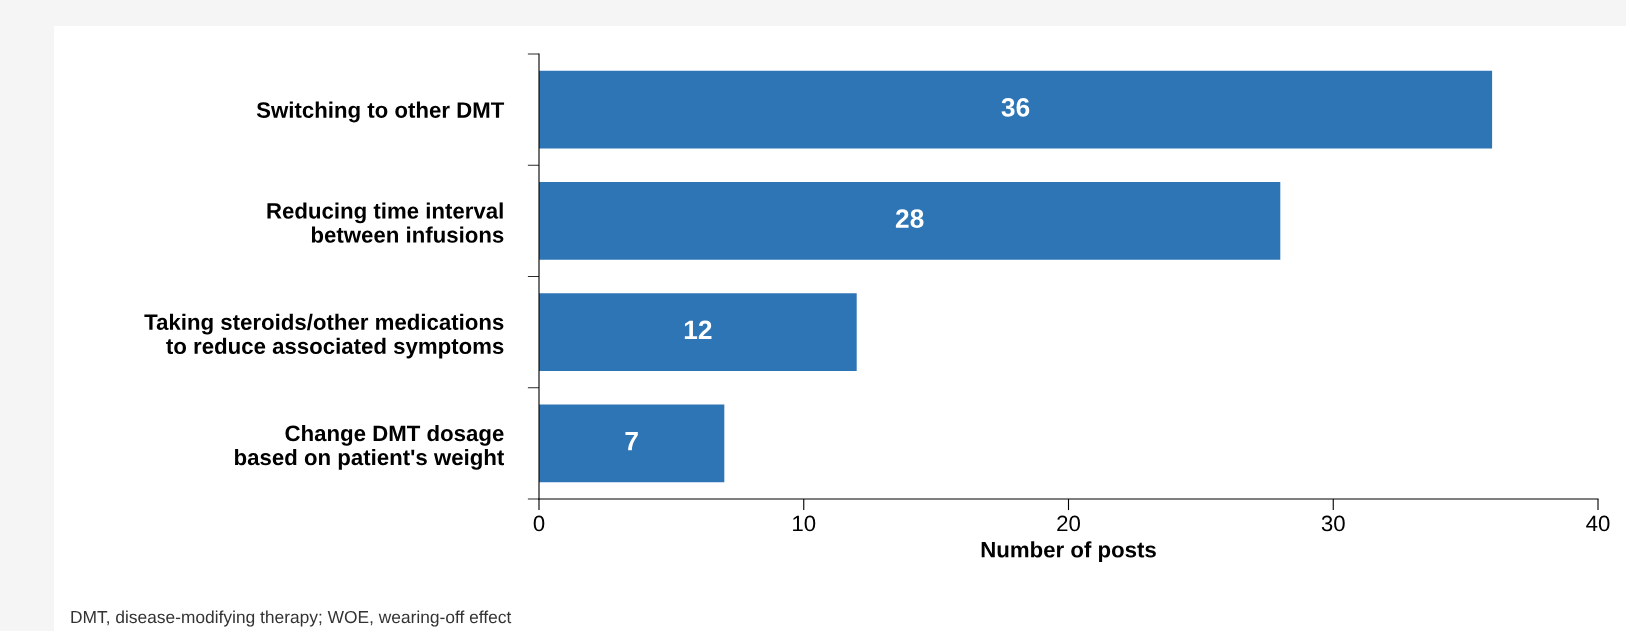 The height and width of the screenshot is (631, 1626). What do you see at coordinates (380, 112) in the screenshot?
I see `y-tick-label: Switching to other DMT` at bounding box center [380, 112].